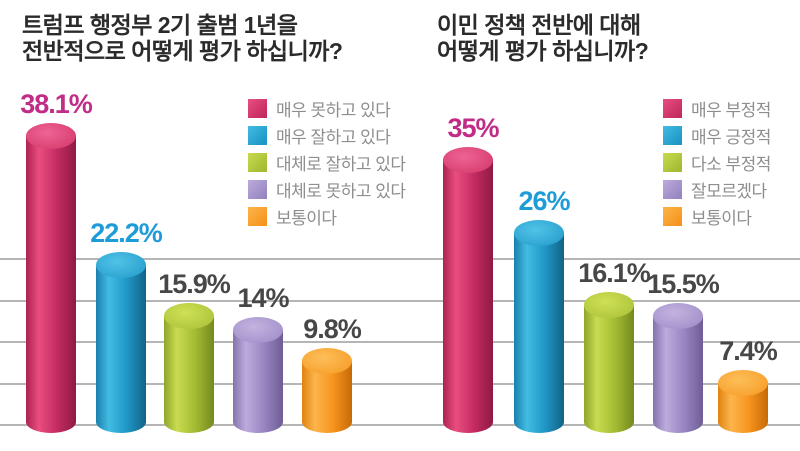 This screenshot has width=800, height=451. I want to click on bar-value-label: 9.8%, so click(332, 329).